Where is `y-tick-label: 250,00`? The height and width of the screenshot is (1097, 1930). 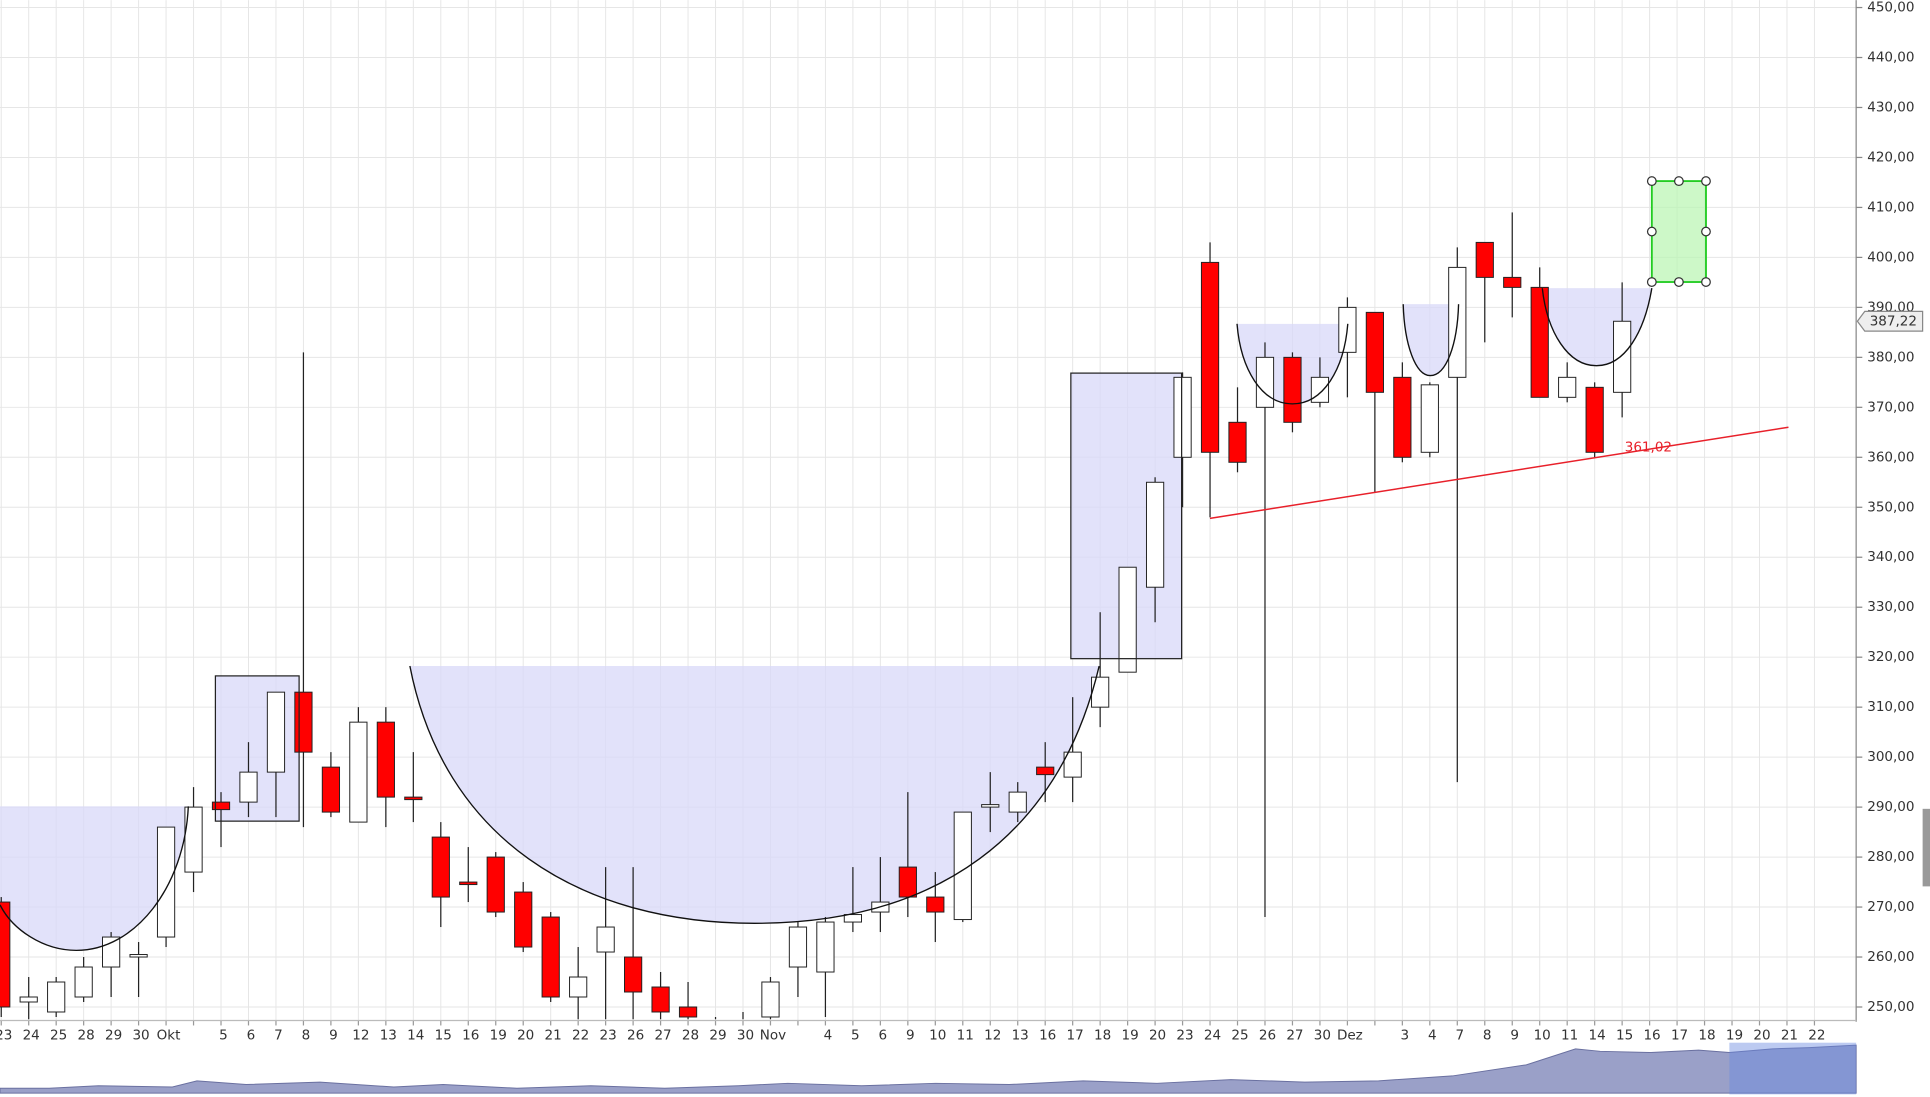
y-tick-label: 250,00 is located at coordinates (1890, 1007).